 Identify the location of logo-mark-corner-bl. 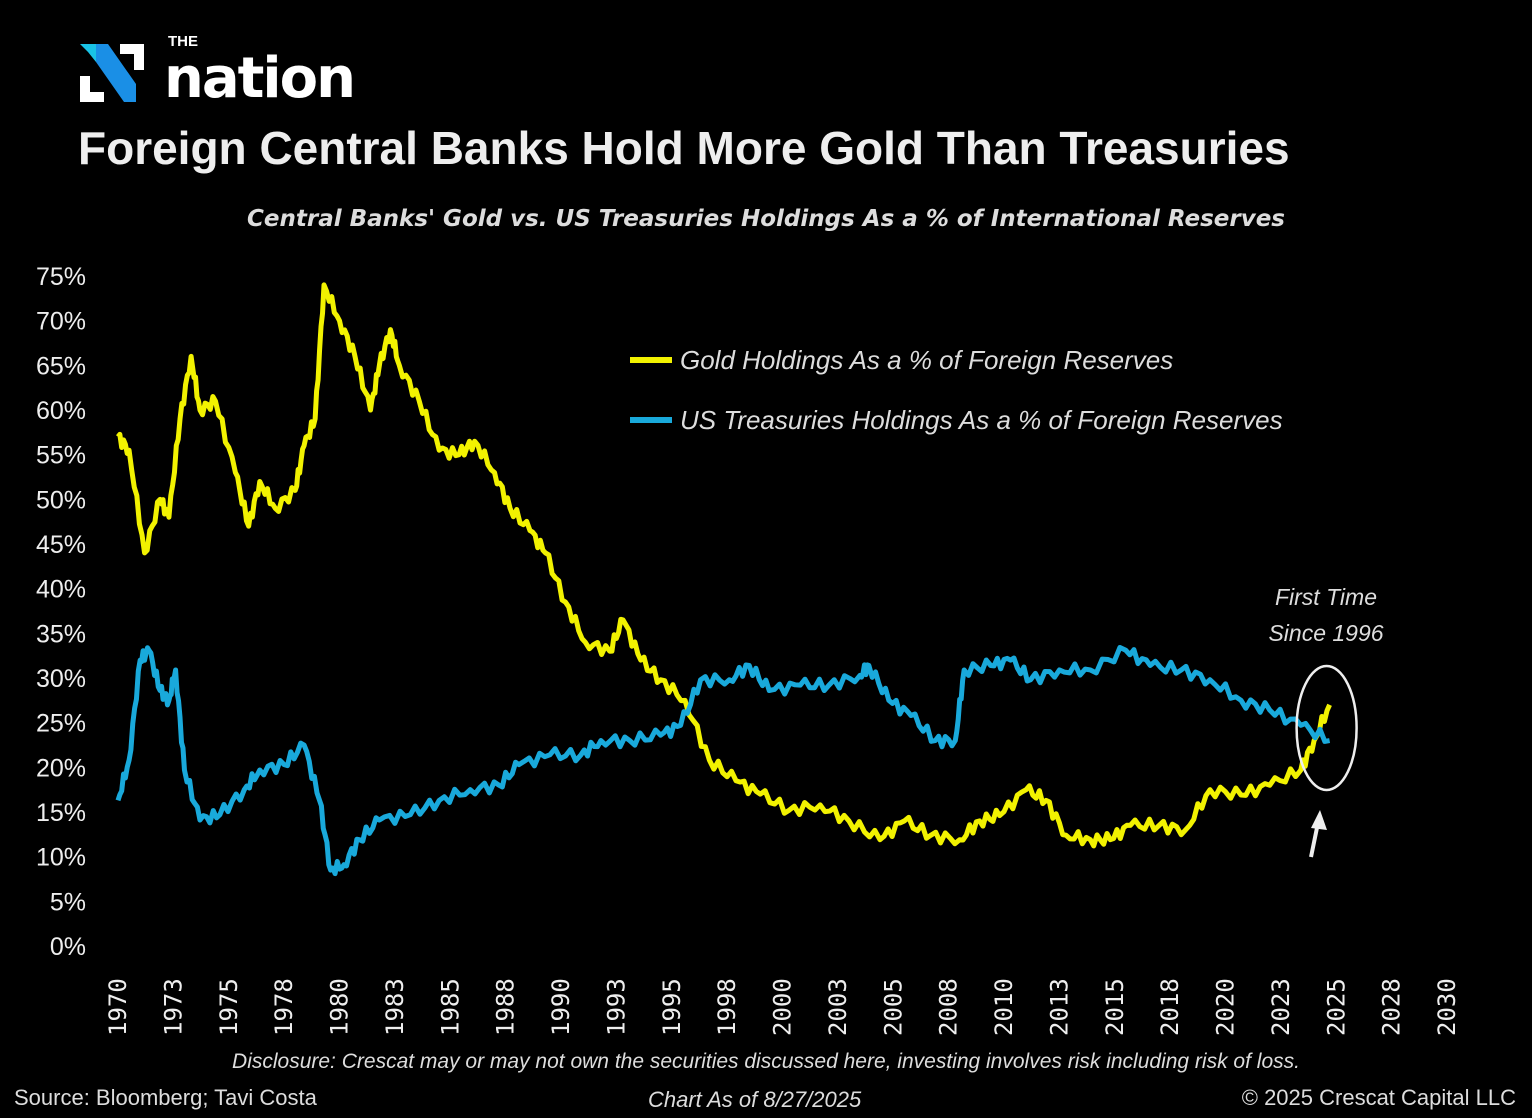
(92, 89).